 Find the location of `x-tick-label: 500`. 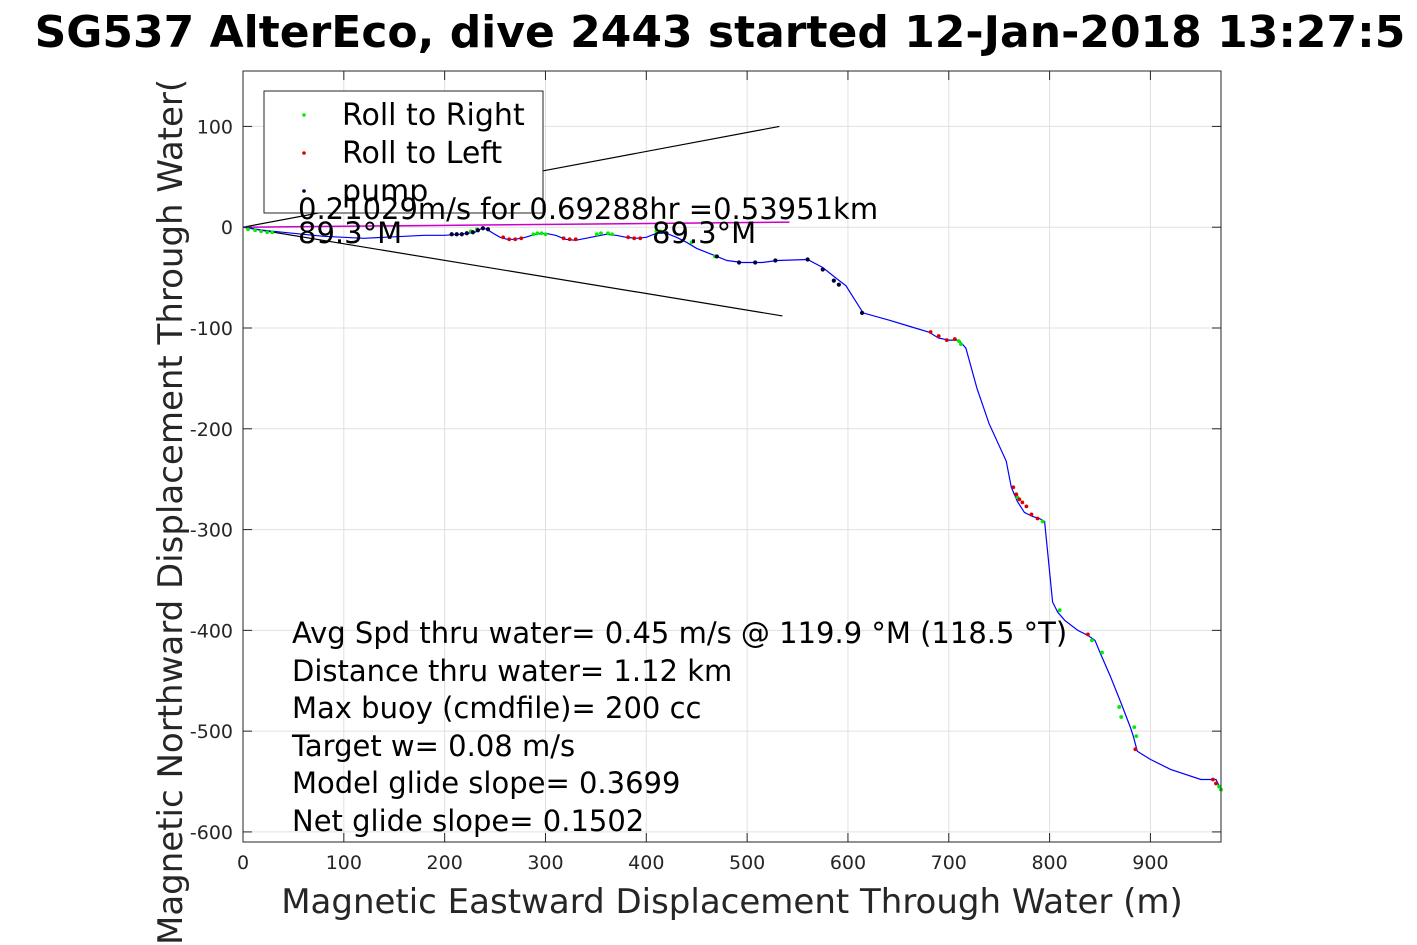

x-tick-label: 500 is located at coordinates (747, 863).